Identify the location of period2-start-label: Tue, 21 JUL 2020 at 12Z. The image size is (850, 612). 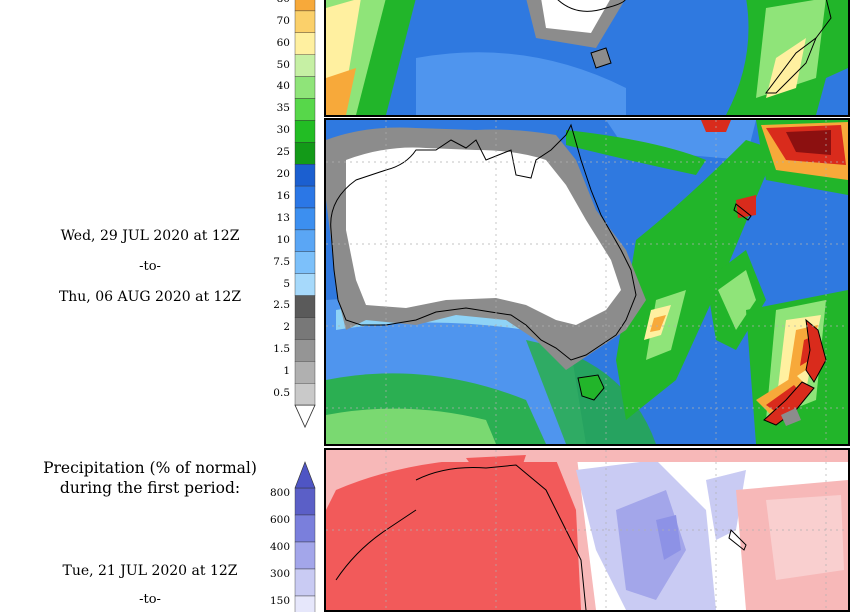
(150, 571).